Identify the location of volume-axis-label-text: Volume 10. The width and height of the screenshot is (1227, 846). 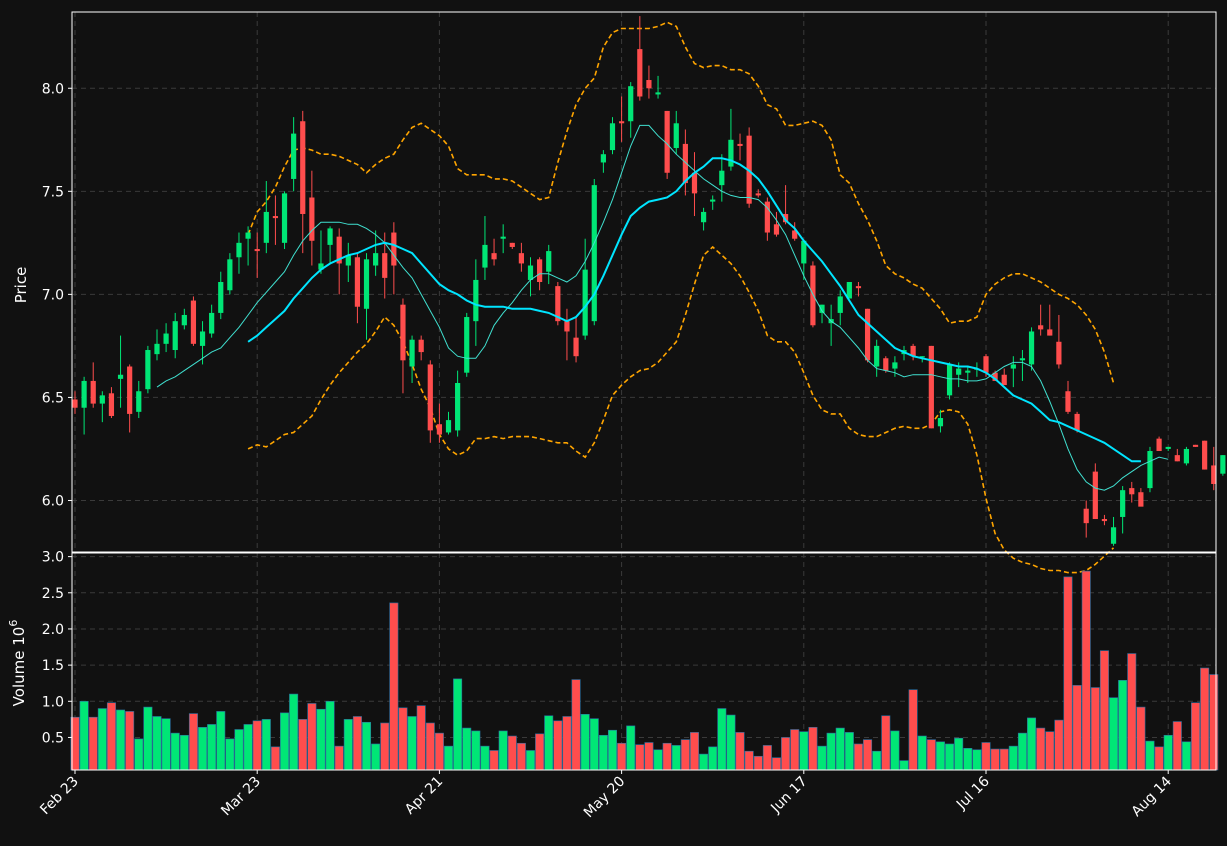
(19, 667).